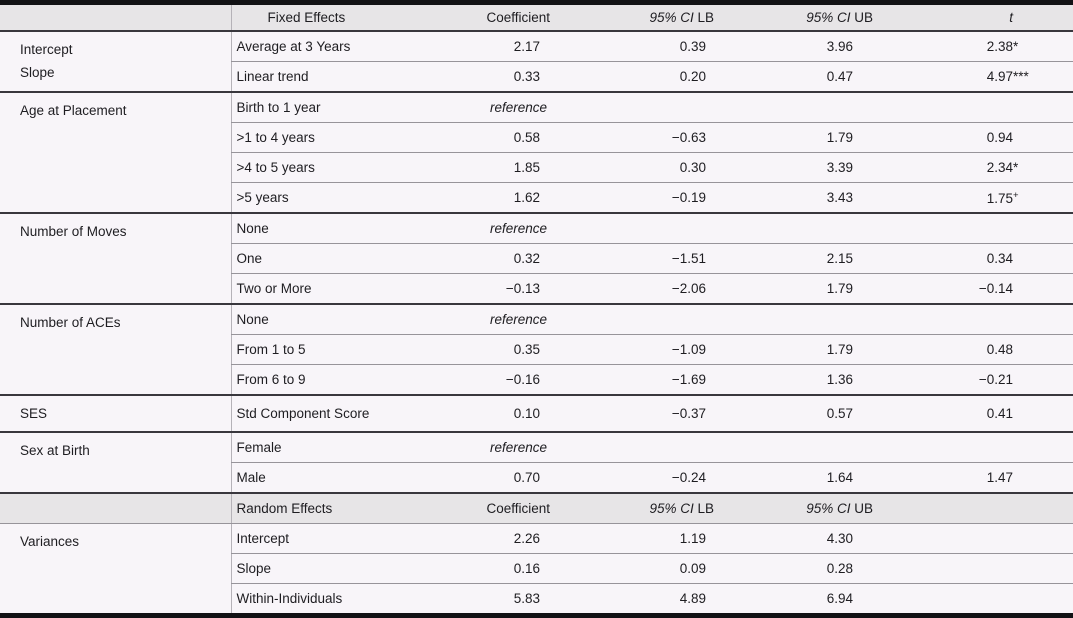 This screenshot has width=1073, height=618. Describe the element at coordinates (999, 477) in the screenshot. I see `t-value: 1.47` at that location.